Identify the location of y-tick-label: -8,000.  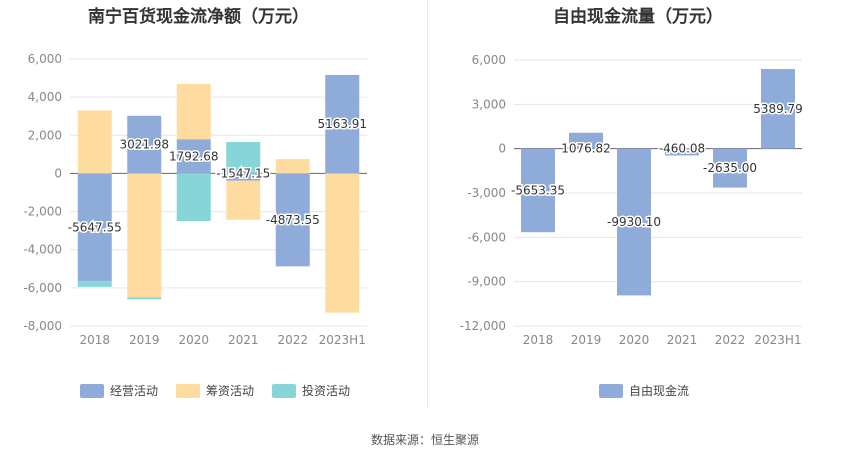
(42, 326).